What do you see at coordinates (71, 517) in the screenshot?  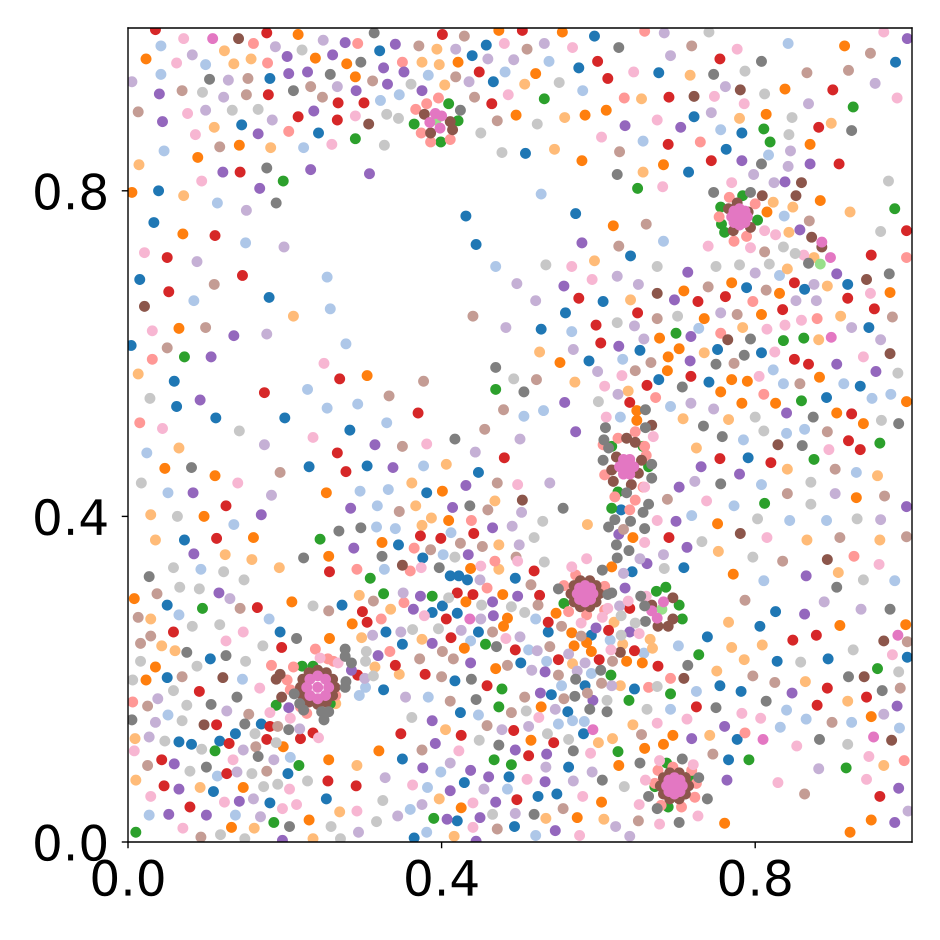 I see `y-tick-label: 0.4` at bounding box center [71, 517].